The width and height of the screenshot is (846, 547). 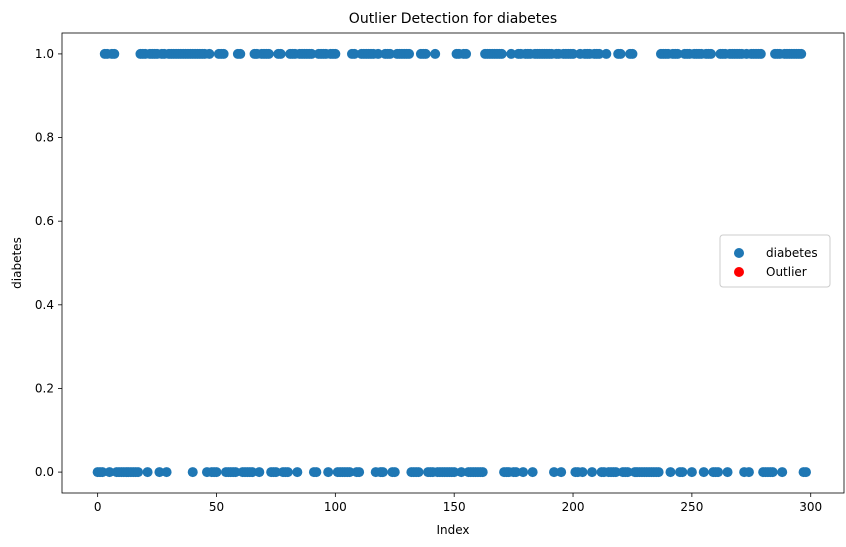 I want to click on x-tick-label: 100, so click(x=335, y=507).